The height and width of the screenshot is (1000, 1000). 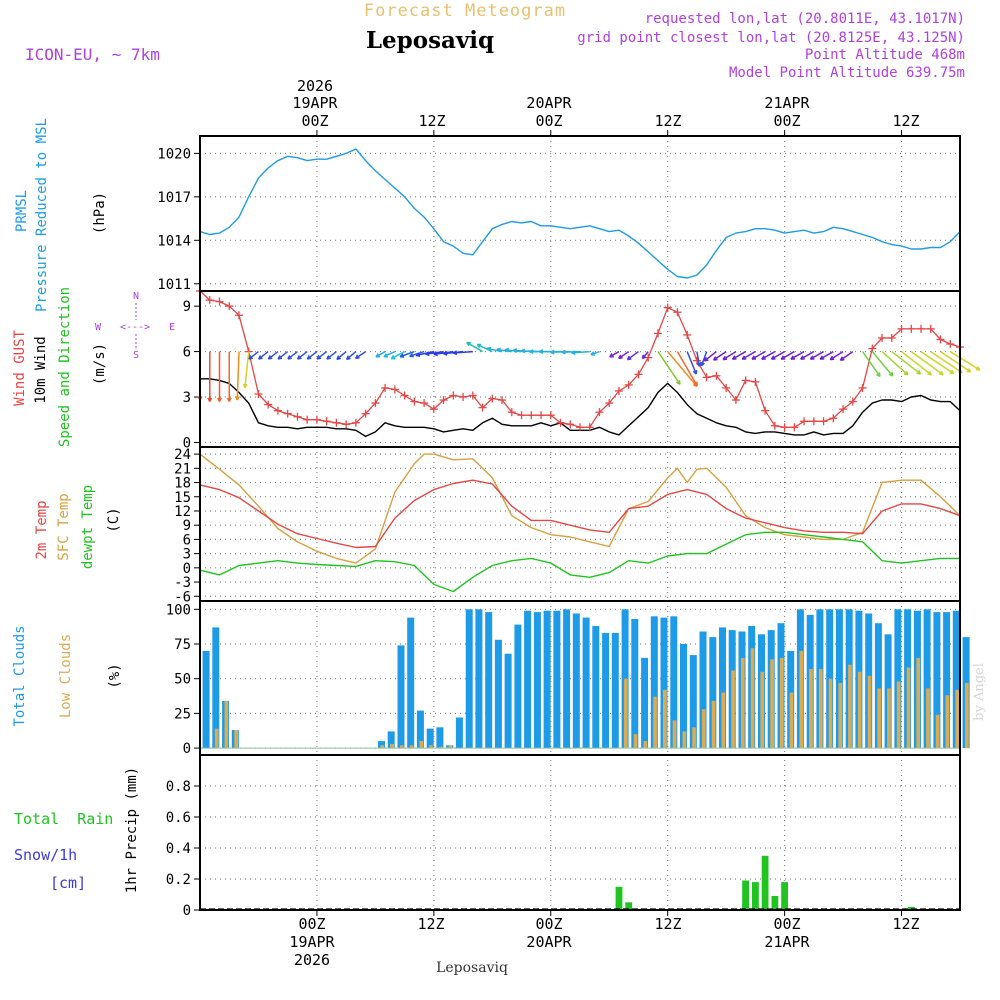 What do you see at coordinates (174, 285) in the screenshot?
I see `ytick-label-0-0: 1011` at bounding box center [174, 285].